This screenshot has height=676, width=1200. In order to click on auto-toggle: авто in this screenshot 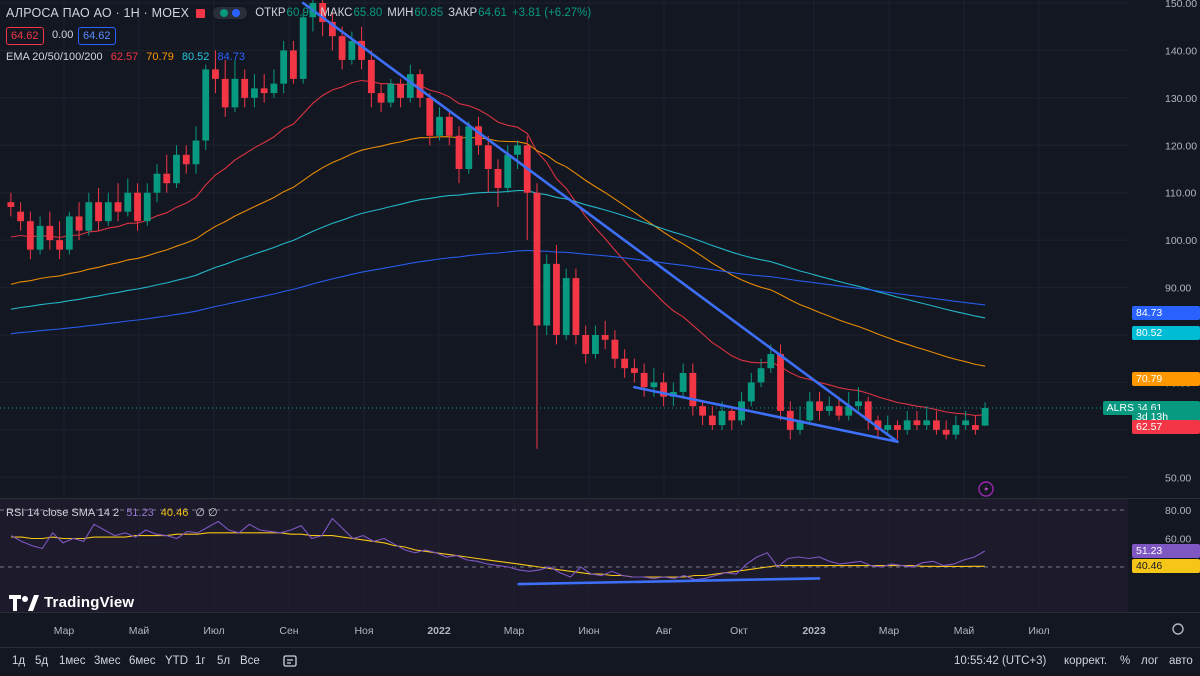, I will do `click(1181, 661)`.